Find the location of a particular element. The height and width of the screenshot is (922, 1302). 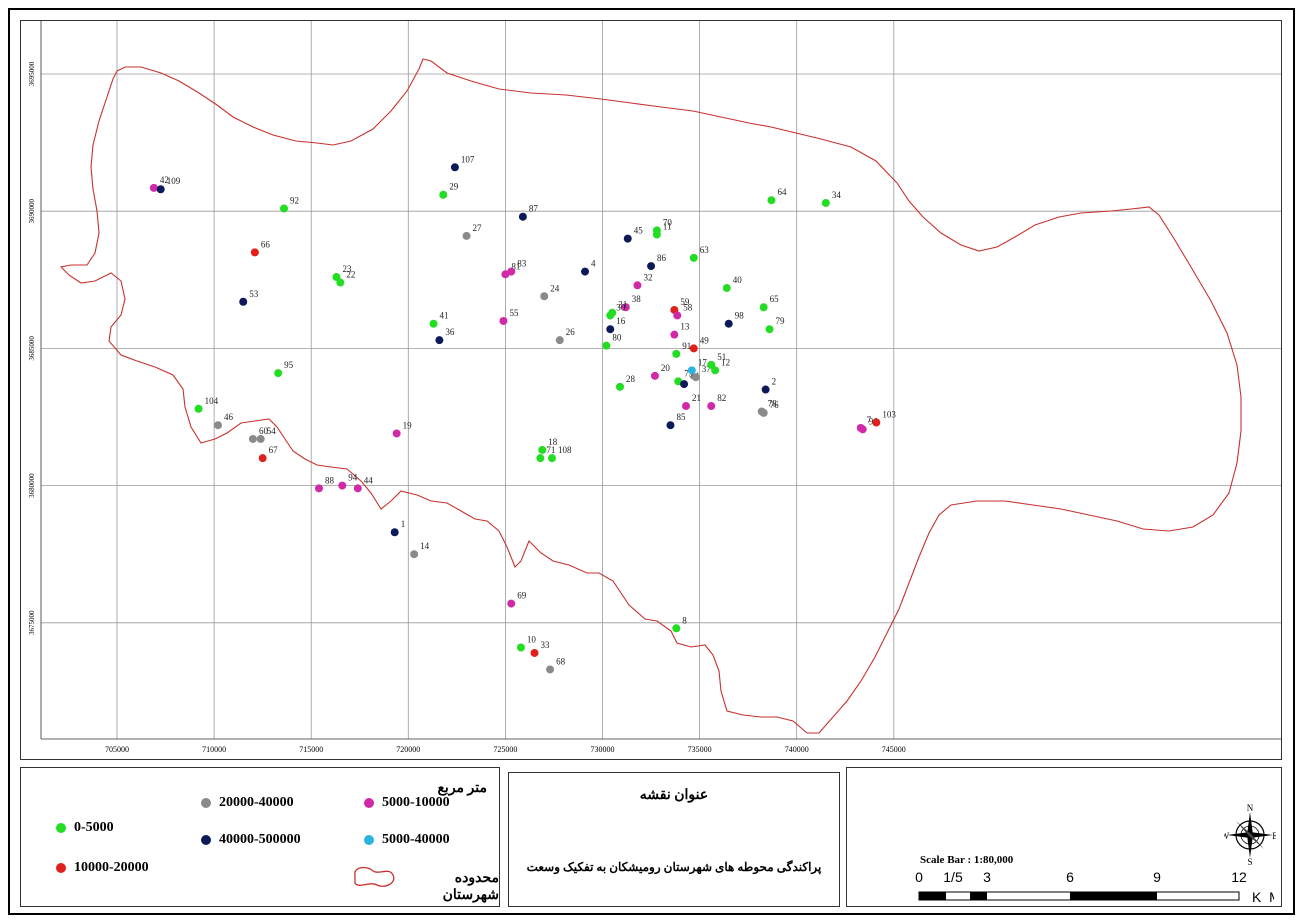

site-label: 34 is located at coordinates (837, 195).